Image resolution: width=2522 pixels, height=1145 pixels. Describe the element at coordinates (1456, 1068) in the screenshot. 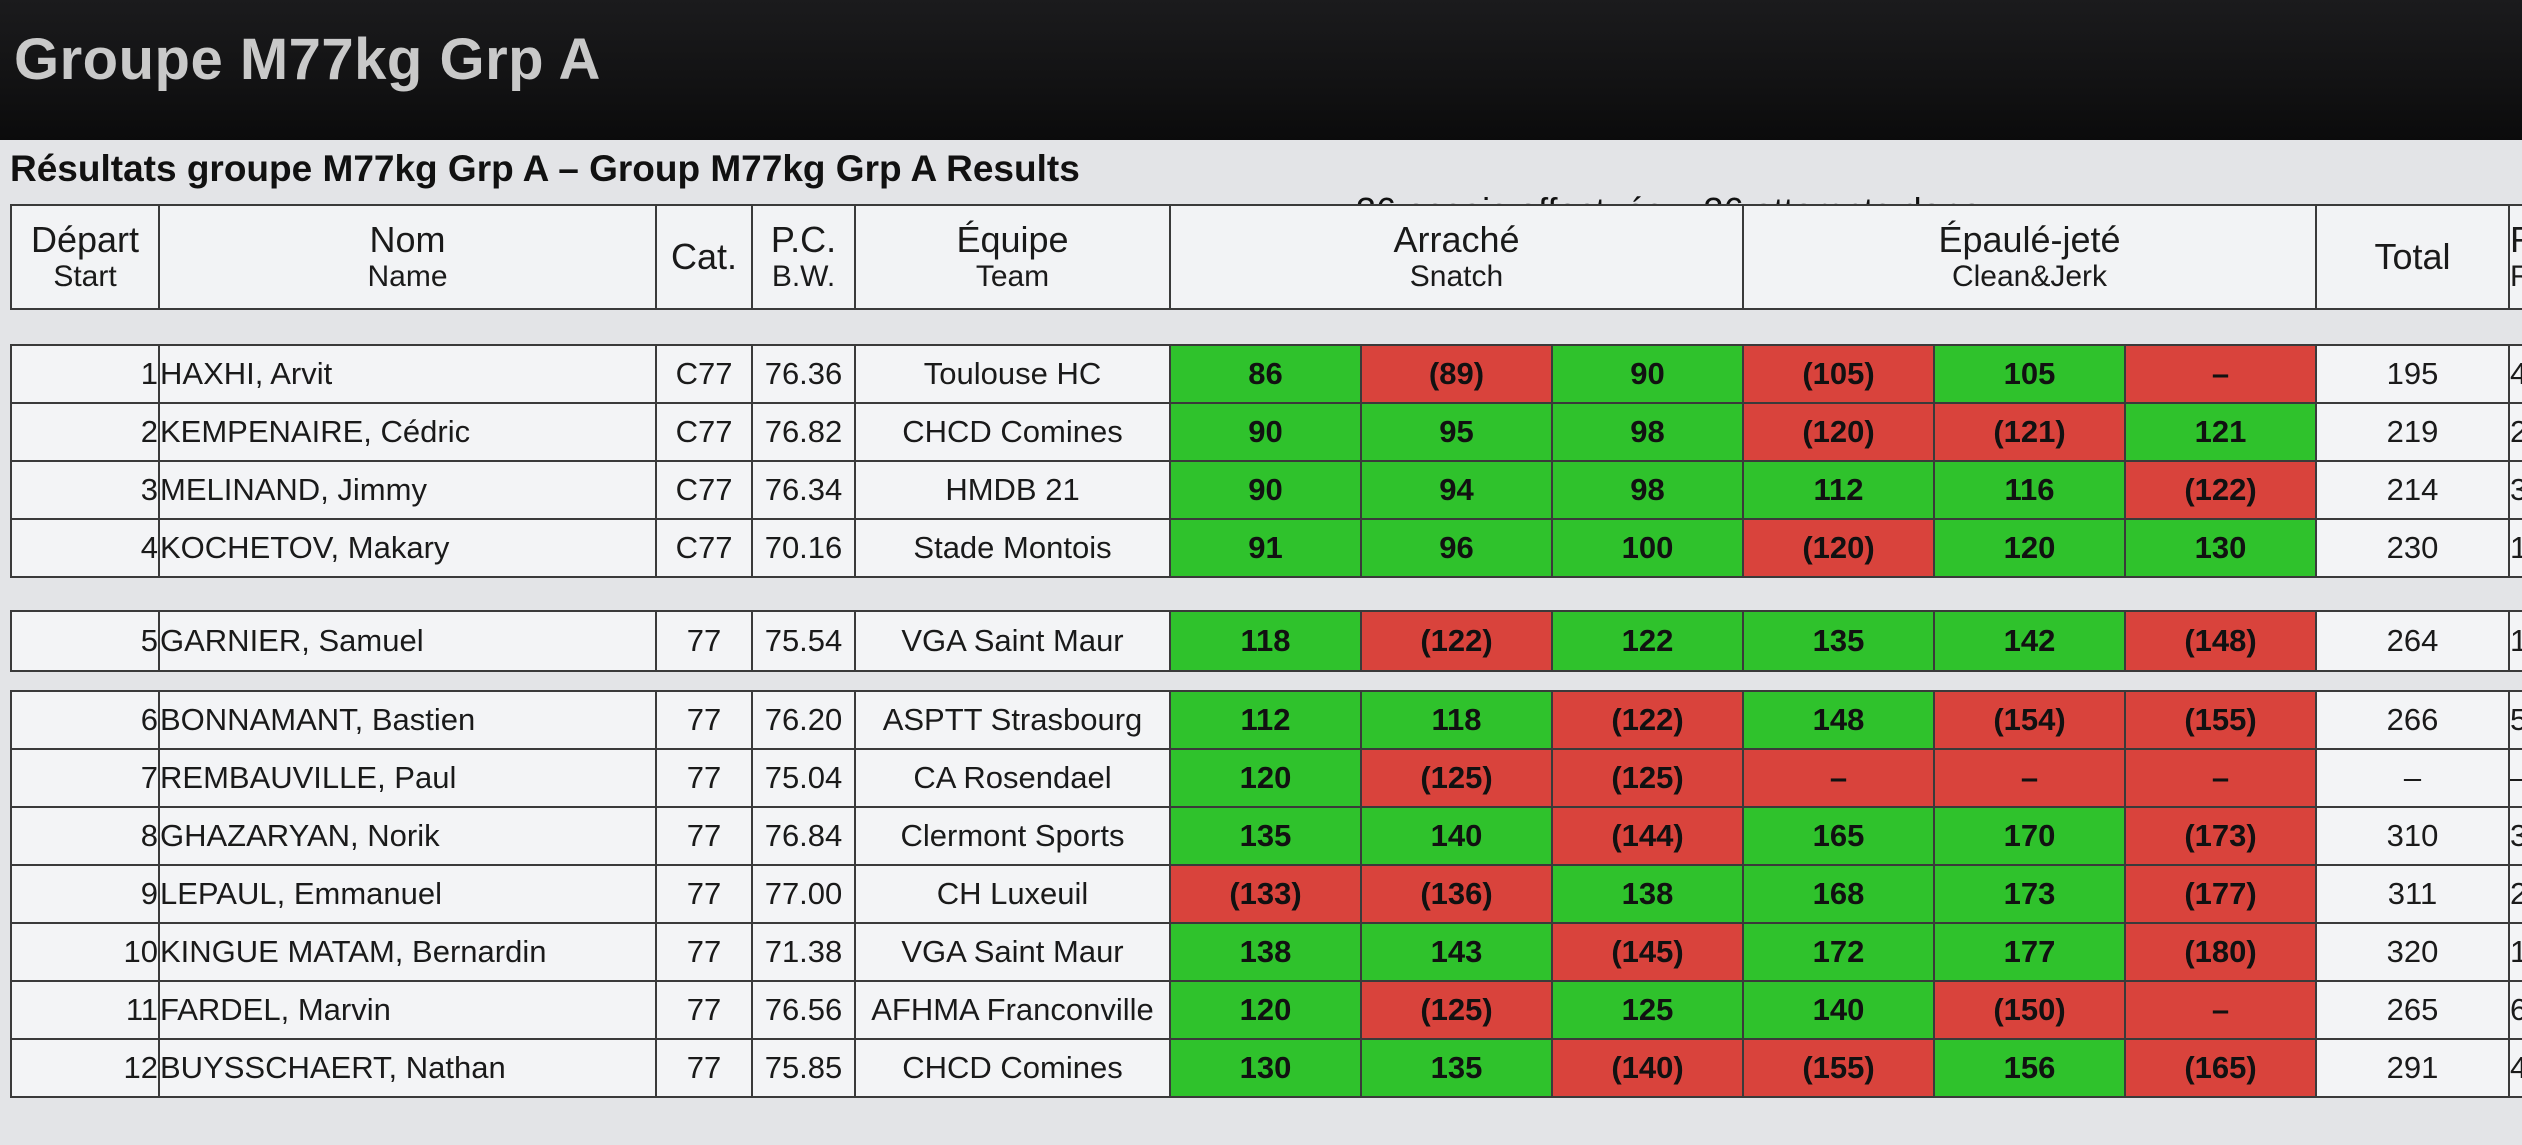

I see `snatch-attempt-2: 135` at that location.